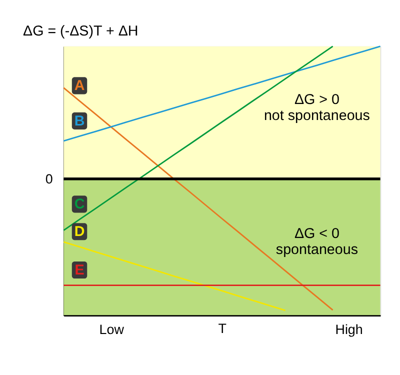 The image size is (400, 375). Describe the element at coordinates (79, 121) in the screenshot. I see `series-label: B` at that location.